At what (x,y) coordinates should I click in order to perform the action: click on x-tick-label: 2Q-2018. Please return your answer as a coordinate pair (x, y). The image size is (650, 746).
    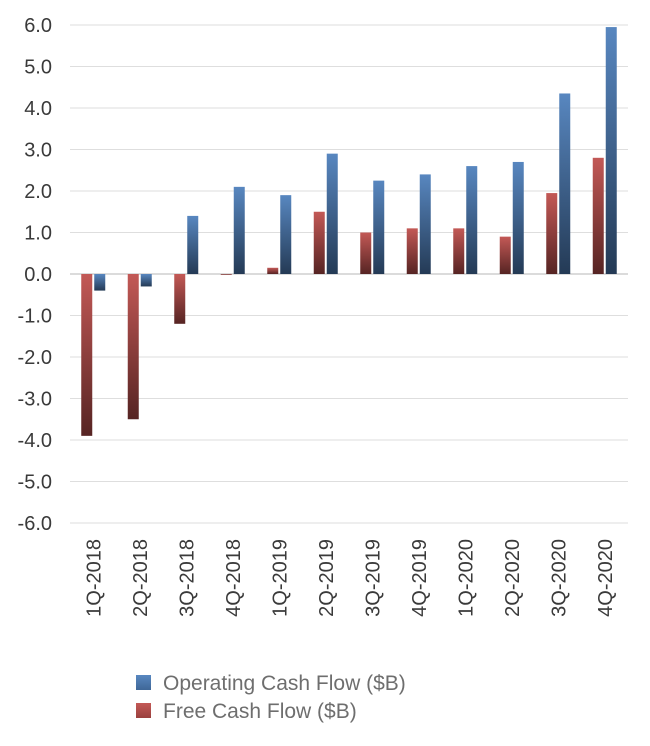
    Looking at the image, I should click on (141, 578).